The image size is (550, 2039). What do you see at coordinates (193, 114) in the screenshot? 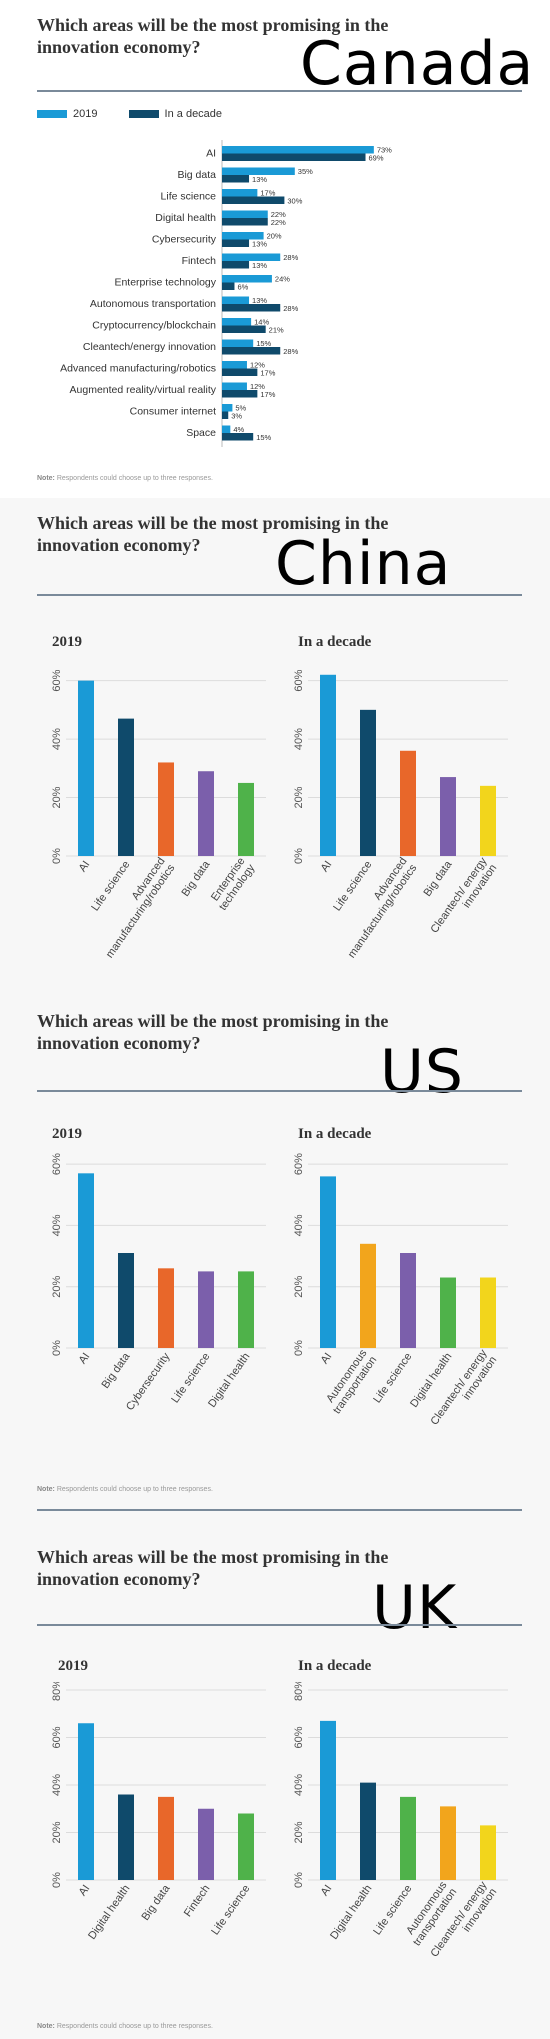
I see `legend-label-decade: In a decade` at bounding box center [193, 114].